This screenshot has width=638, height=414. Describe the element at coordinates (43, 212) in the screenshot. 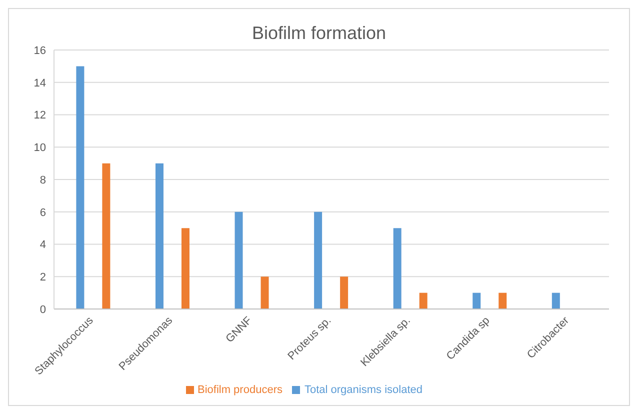

I see `y-tick-label: 6` at that location.